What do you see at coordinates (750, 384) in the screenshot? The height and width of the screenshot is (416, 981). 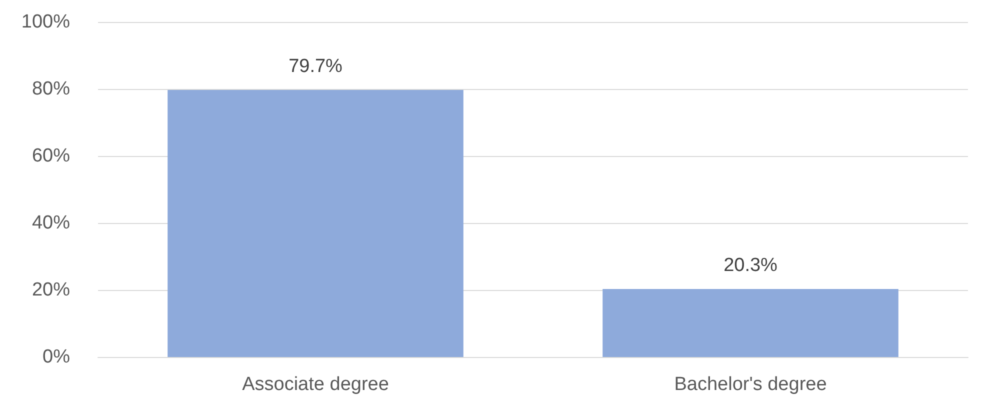 I see `x-tick-label: Bachelor's degree` at bounding box center [750, 384].